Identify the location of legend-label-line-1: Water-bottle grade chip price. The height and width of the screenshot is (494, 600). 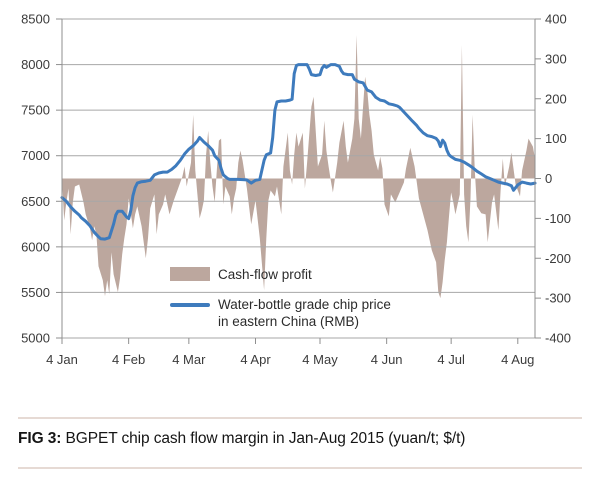
(304, 304).